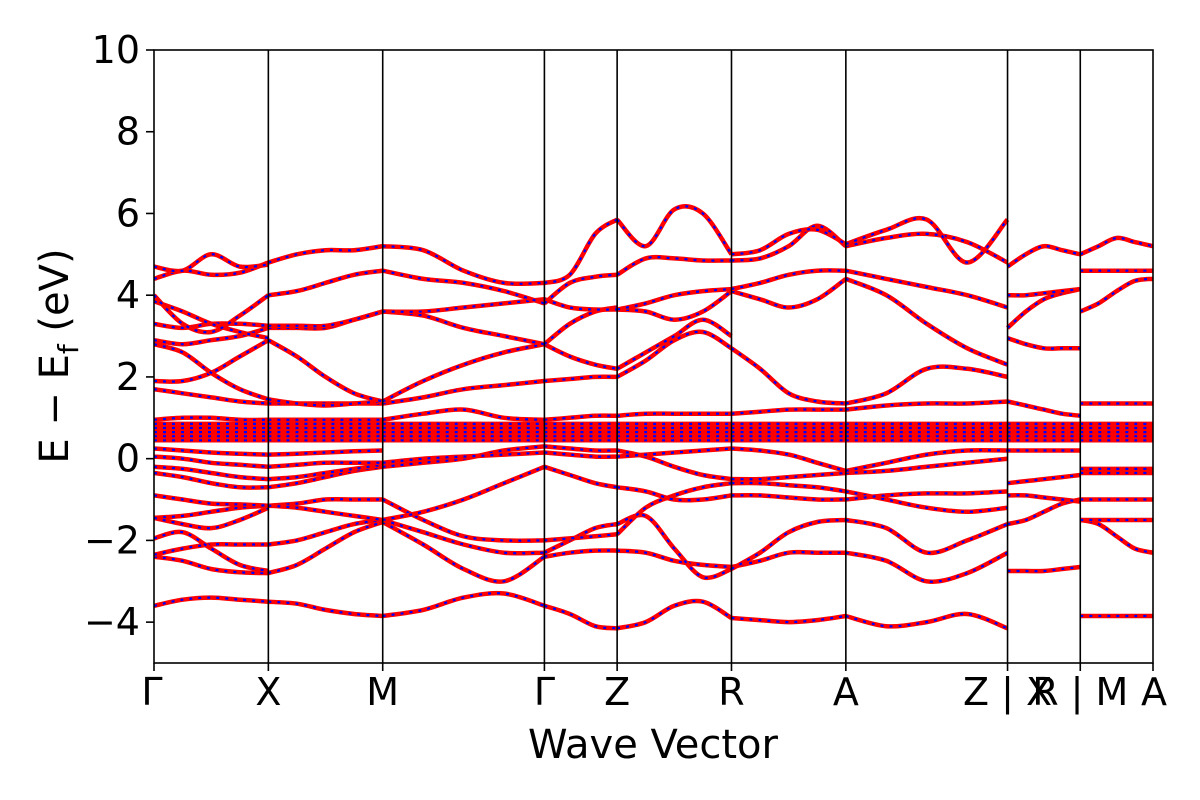 The width and height of the screenshot is (1200, 800). Describe the element at coordinates (128, 213) in the screenshot. I see `y-tick-label: 6` at that location.